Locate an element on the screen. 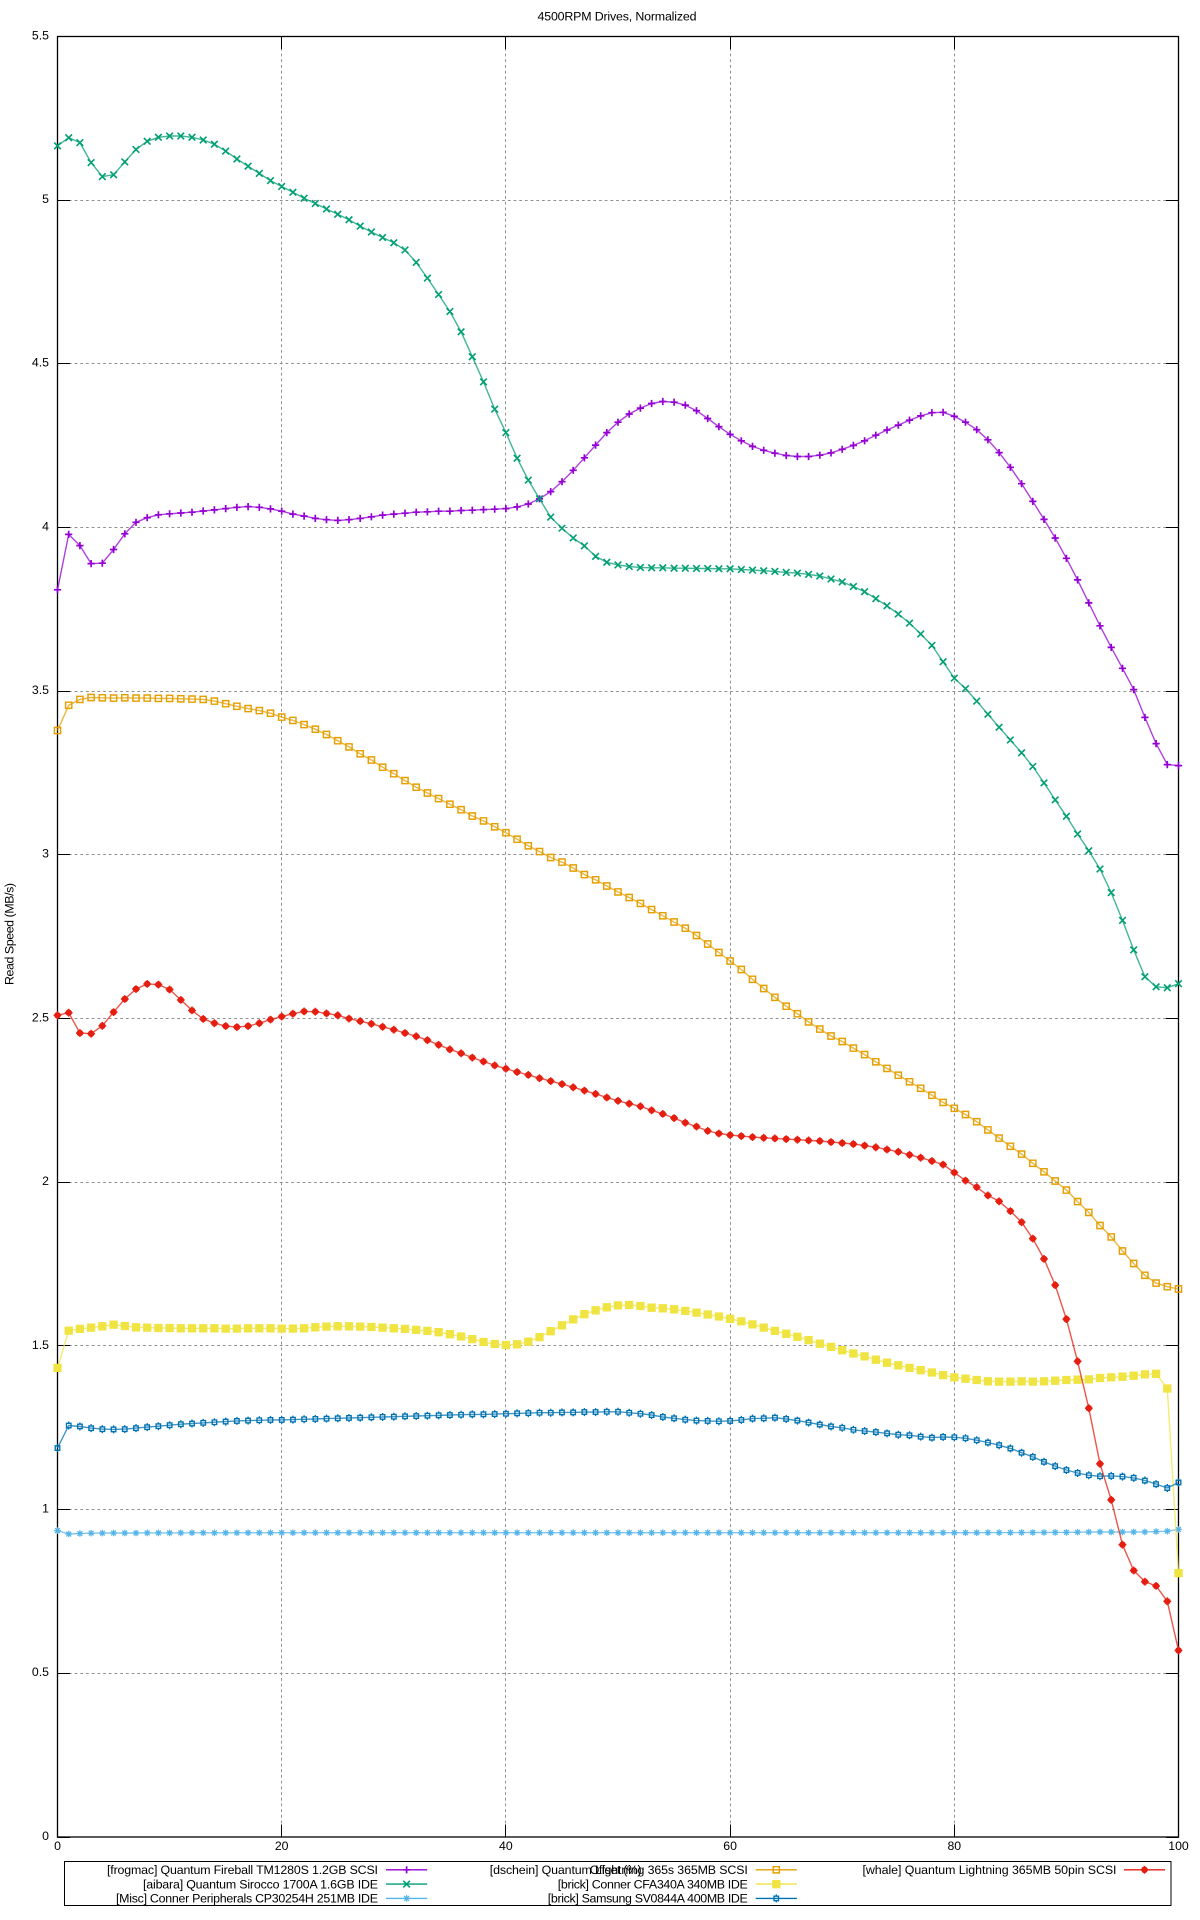  svg-text: 40 is located at coordinates (506, 1846).